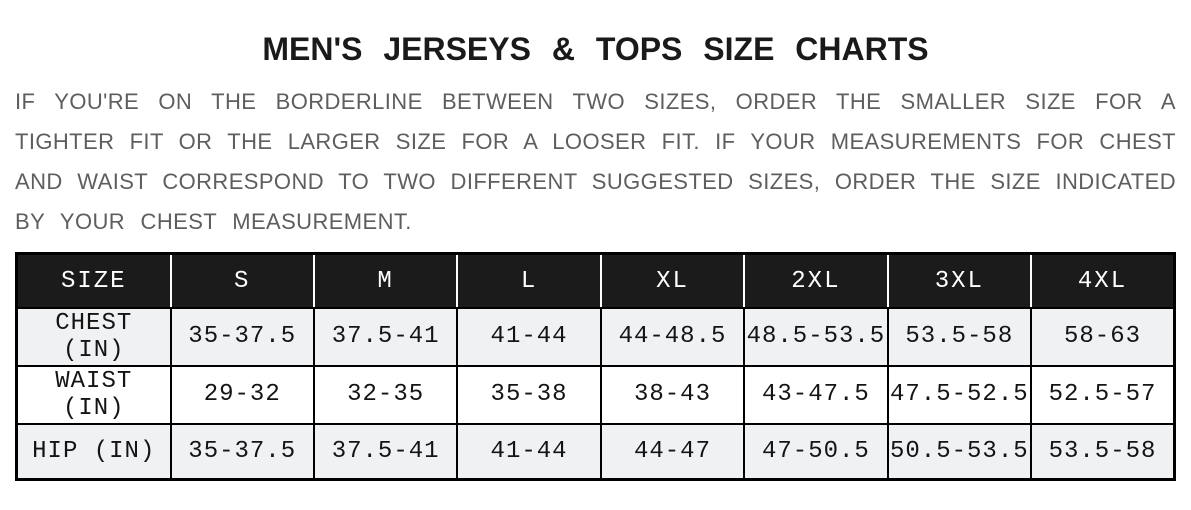 The image size is (1191, 510). What do you see at coordinates (815, 281) in the screenshot?
I see `col-header-2xl: 2XL` at bounding box center [815, 281].